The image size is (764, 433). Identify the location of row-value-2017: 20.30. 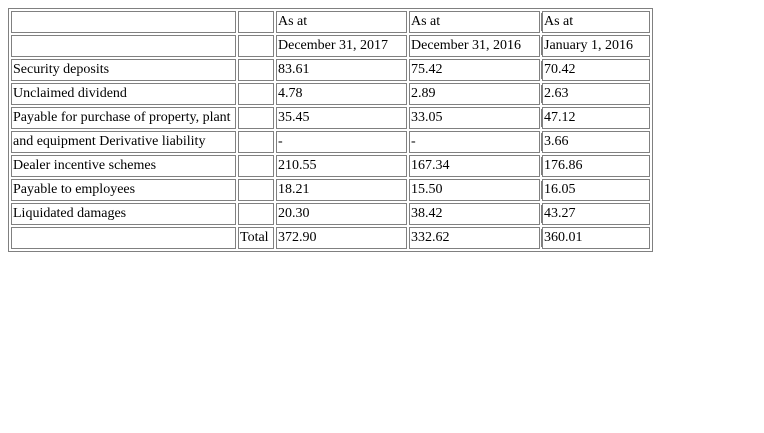
(341, 214).